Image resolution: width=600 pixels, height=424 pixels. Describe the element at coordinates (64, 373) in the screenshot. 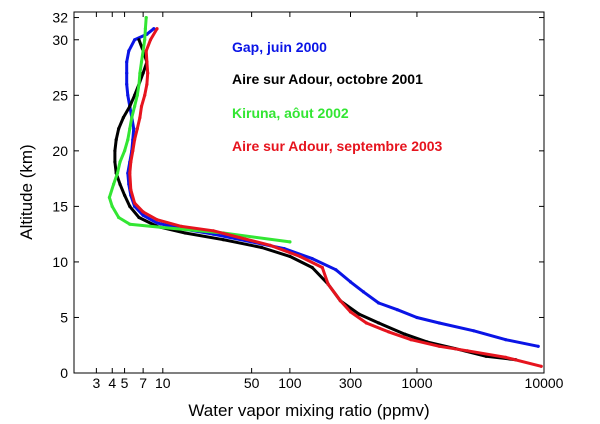

I see `y-tick-label: 0` at that location.